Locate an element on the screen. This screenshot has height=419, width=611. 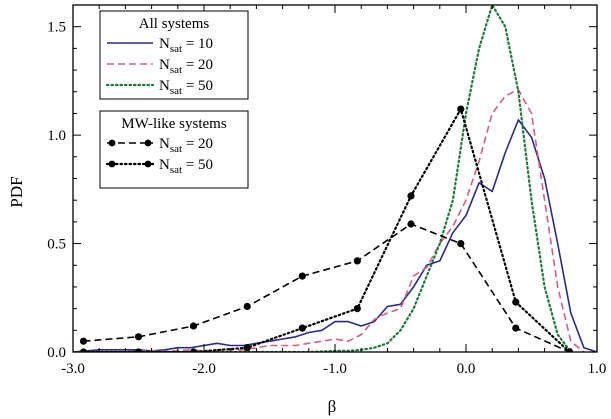
x-tick-label: -2.0 is located at coordinates (204, 369).